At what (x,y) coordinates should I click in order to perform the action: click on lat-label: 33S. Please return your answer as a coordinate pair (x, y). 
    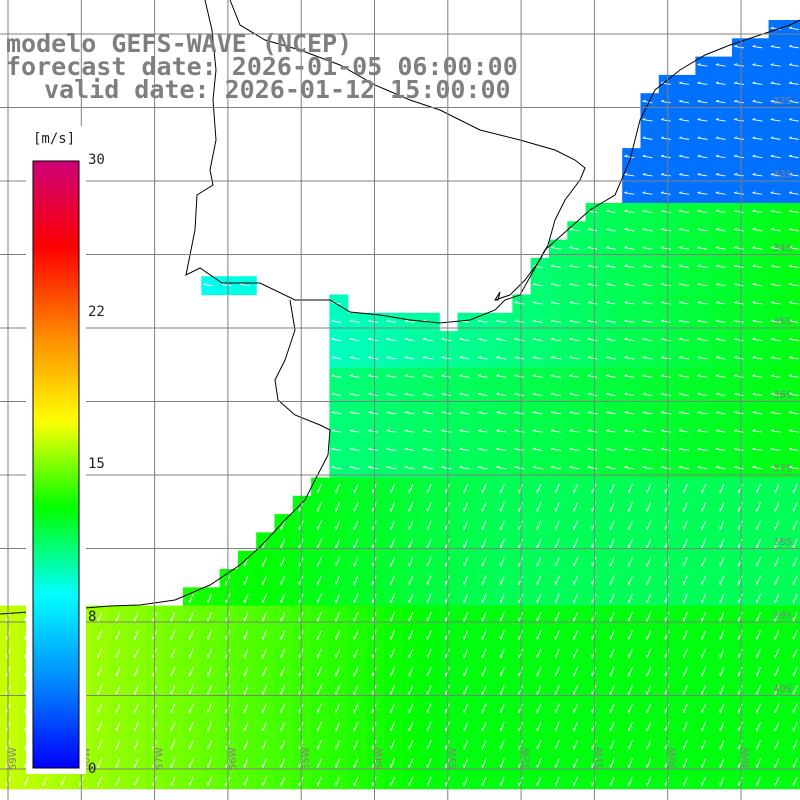
    Looking at the image, I should click on (782, 175).